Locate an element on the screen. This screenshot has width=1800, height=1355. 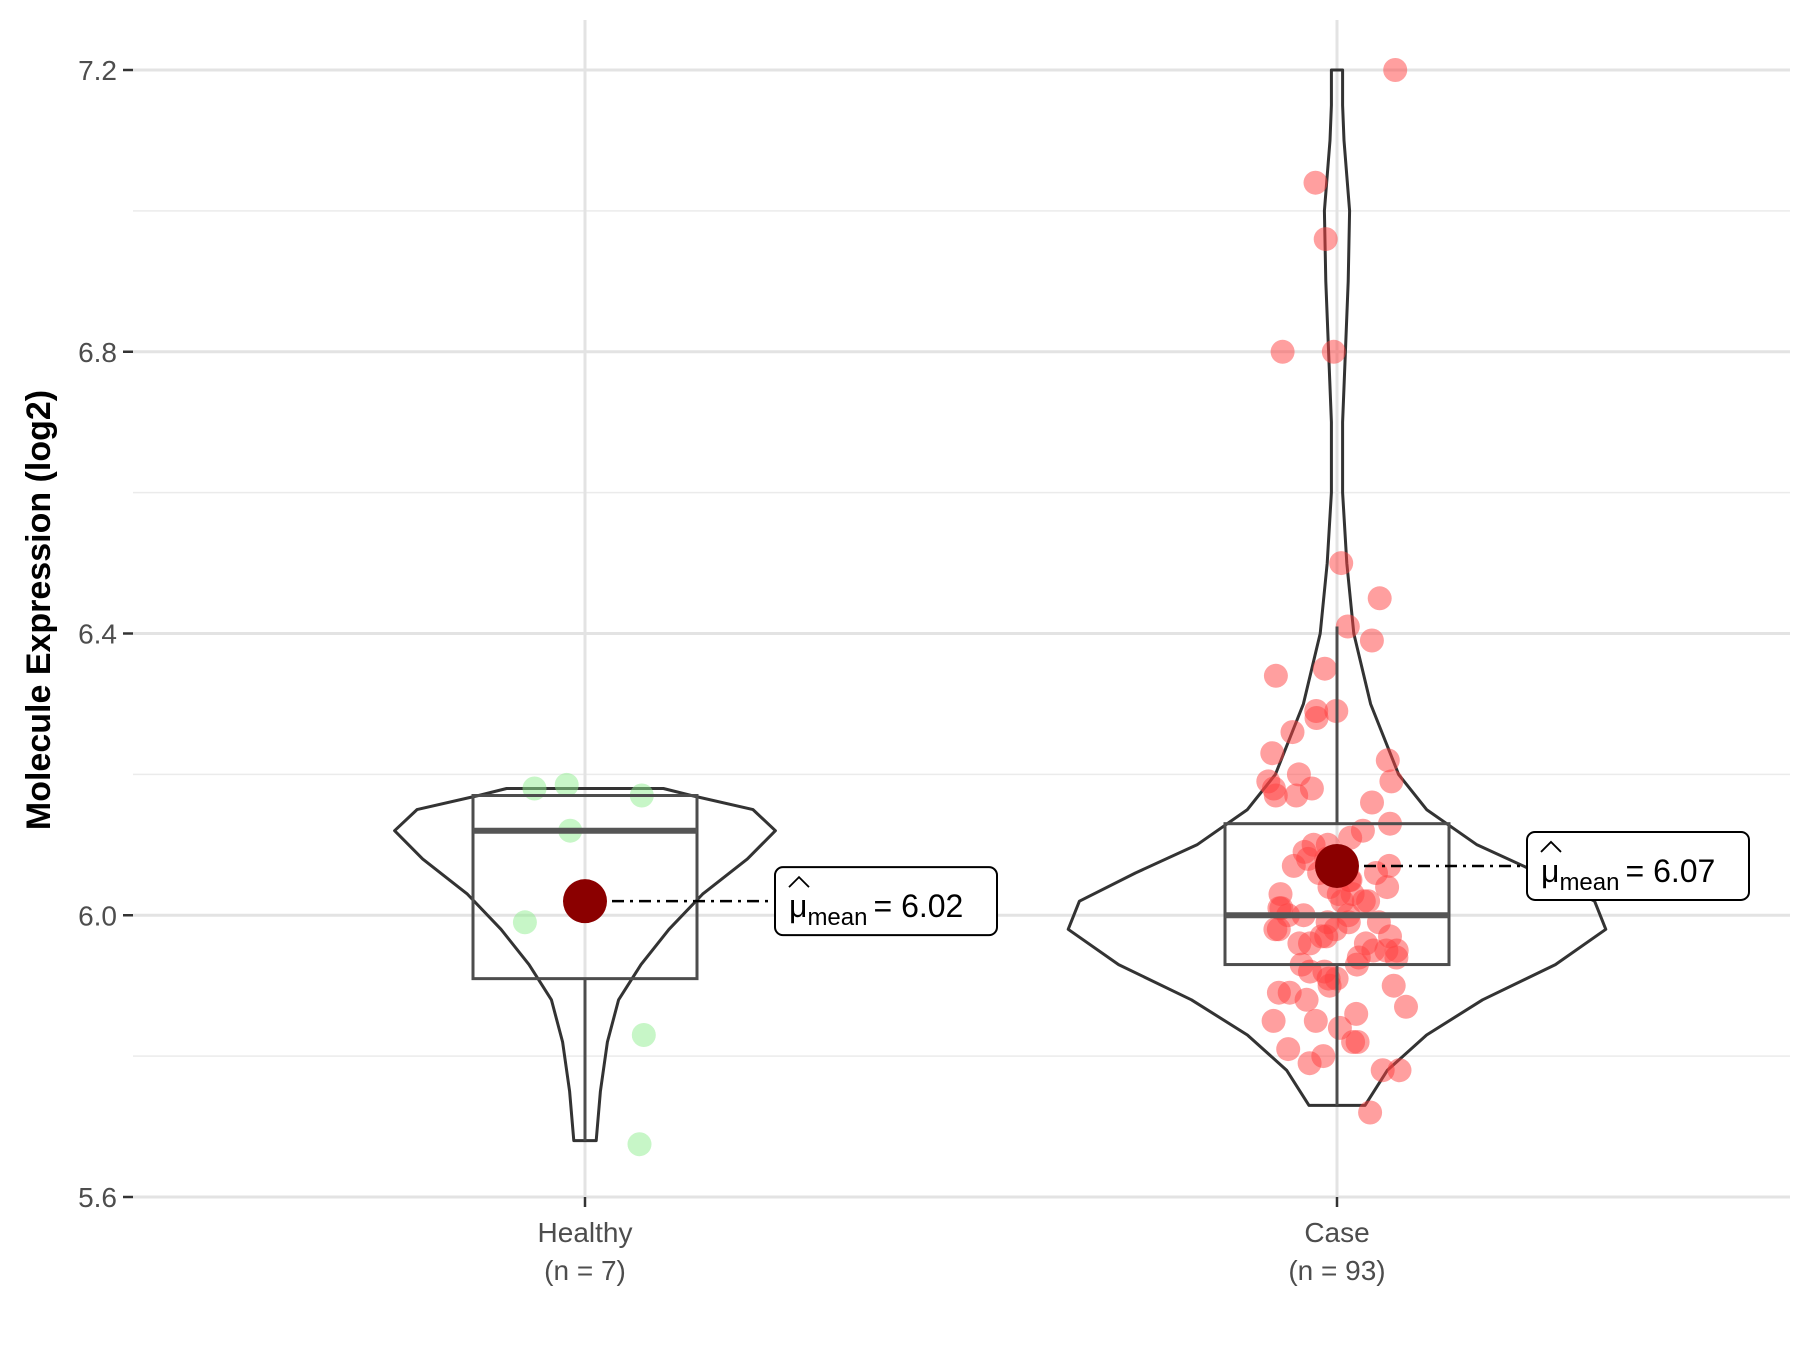
mean-label: μmean = 6.02 is located at coordinates (876, 909).